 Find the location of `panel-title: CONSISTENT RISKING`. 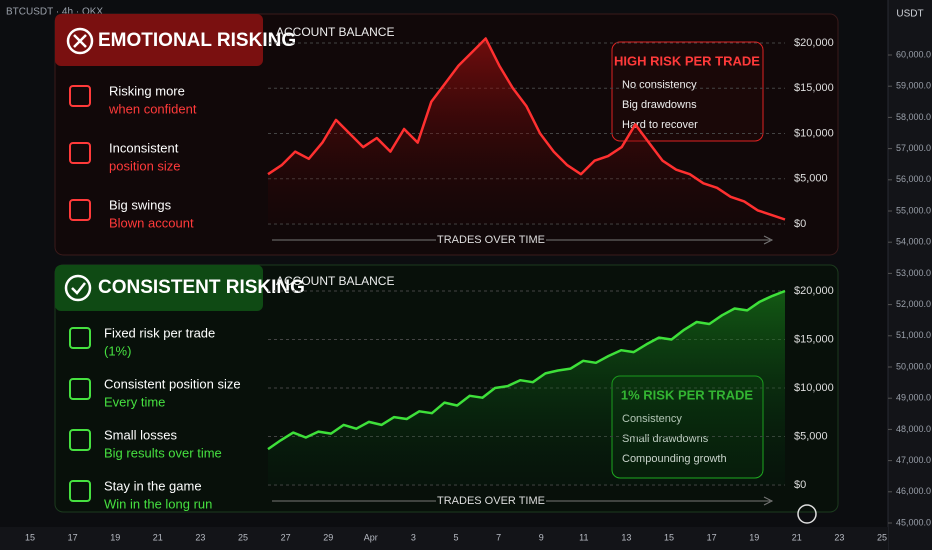

panel-title: CONSISTENT RISKING is located at coordinates (201, 287).